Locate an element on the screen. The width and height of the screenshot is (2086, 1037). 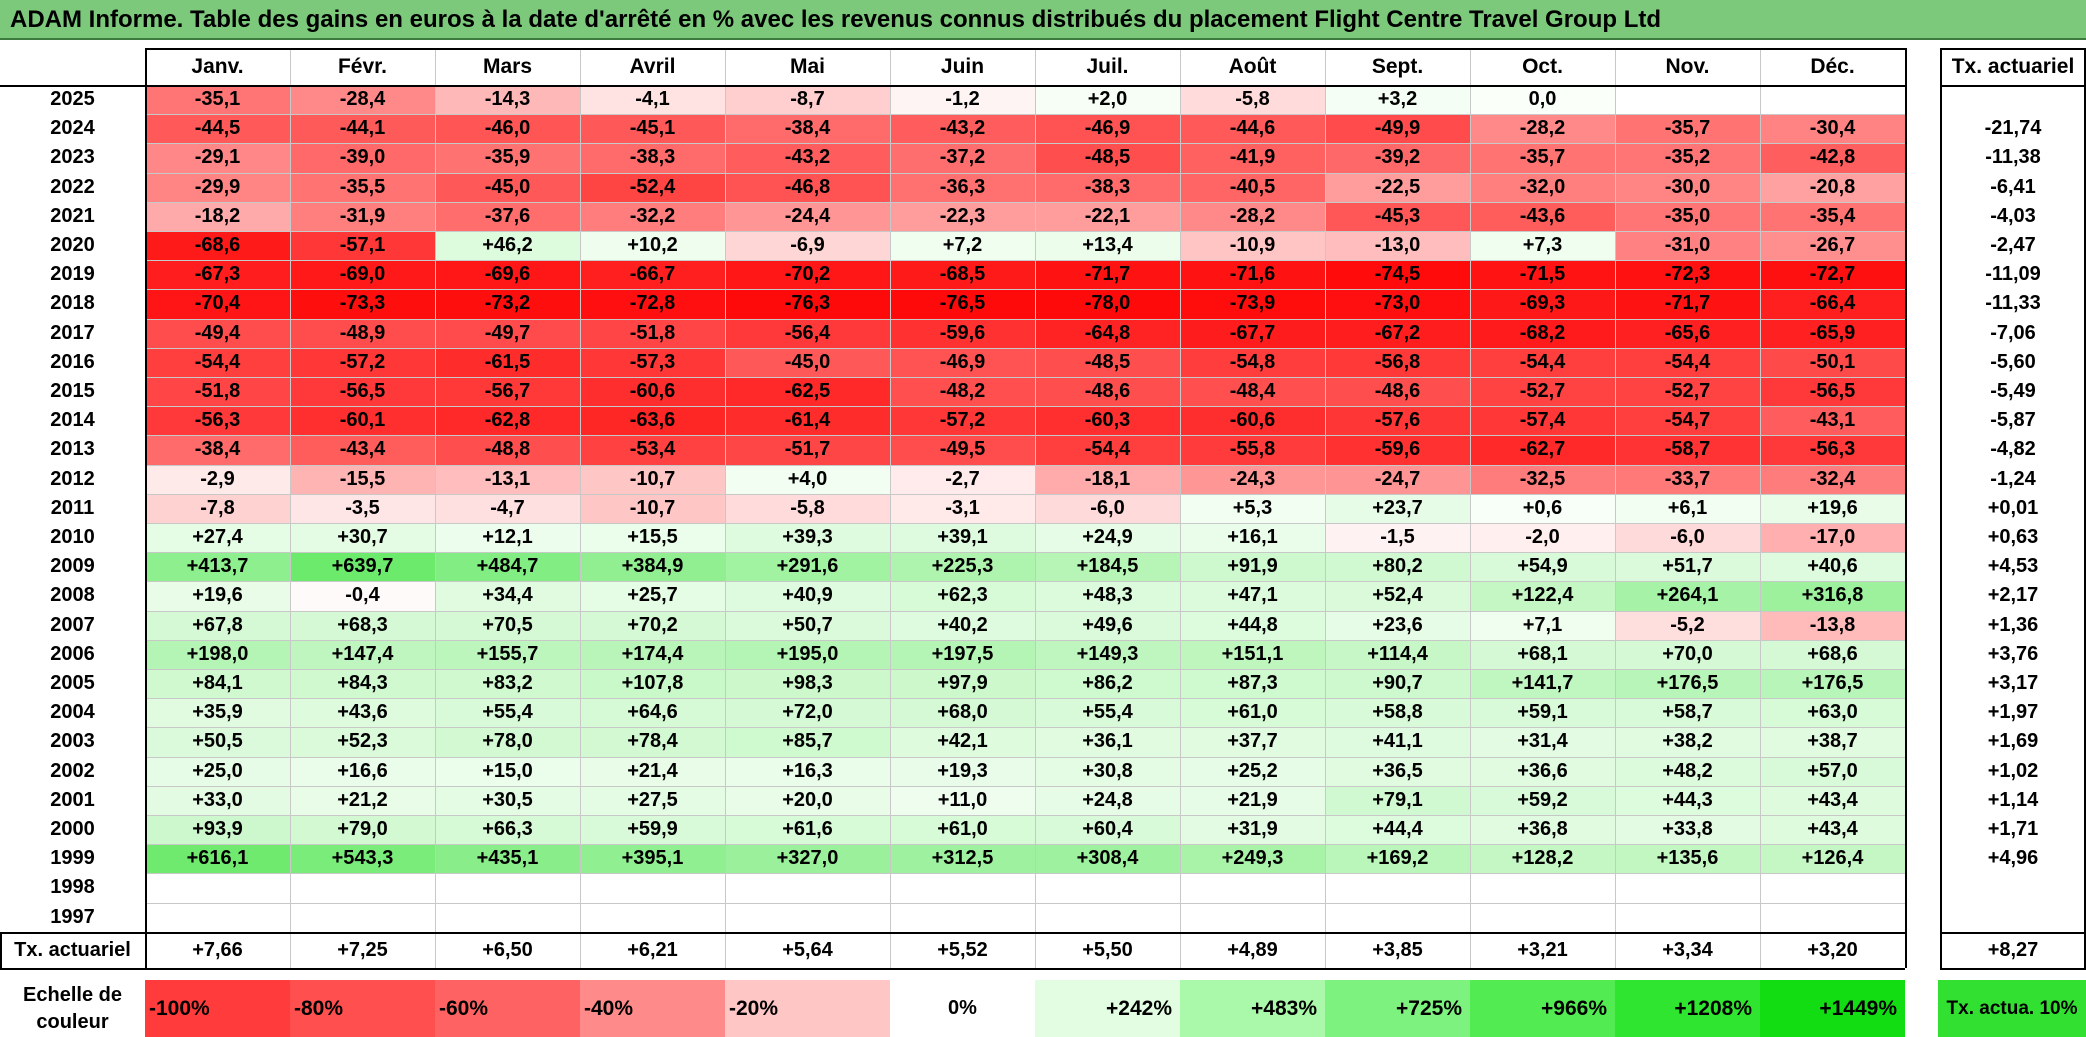
table-cell: -28,4 is located at coordinates (362, 100).